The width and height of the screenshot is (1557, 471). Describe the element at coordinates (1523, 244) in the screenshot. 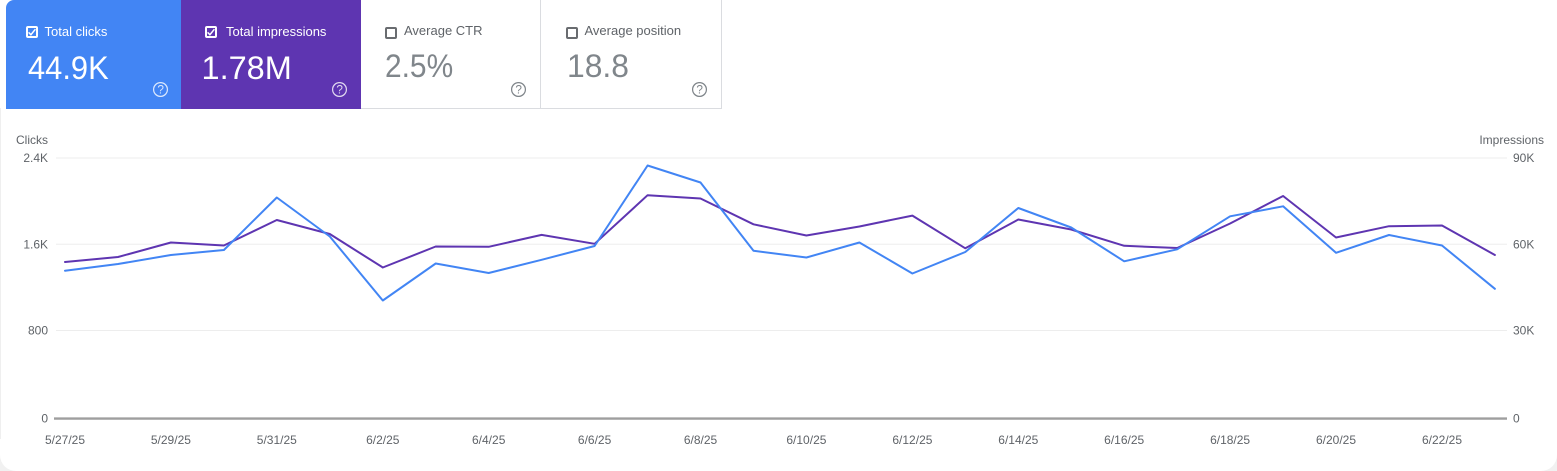

I see `svg-text: 60K` at that location.